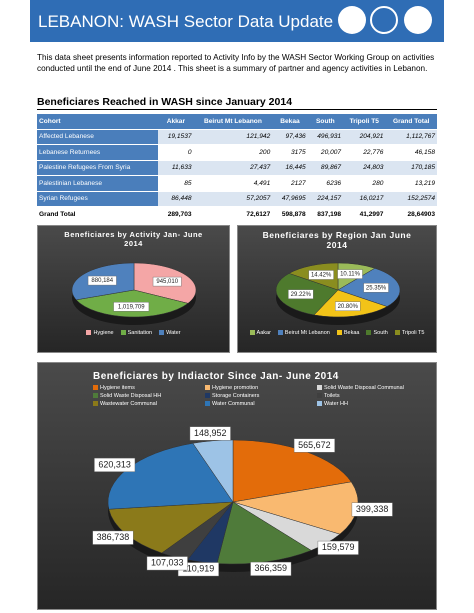  I want to click on table-cell: 22,776, so click(364, 152).